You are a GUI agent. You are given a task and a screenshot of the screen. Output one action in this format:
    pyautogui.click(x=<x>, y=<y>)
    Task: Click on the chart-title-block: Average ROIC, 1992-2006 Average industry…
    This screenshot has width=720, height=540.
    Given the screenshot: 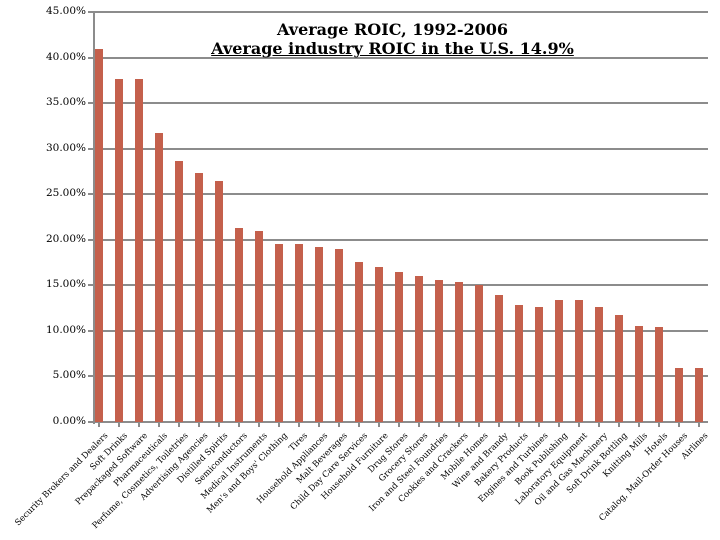 What is the action you would take?
    pyautogui.click(x=392, y=39)
    